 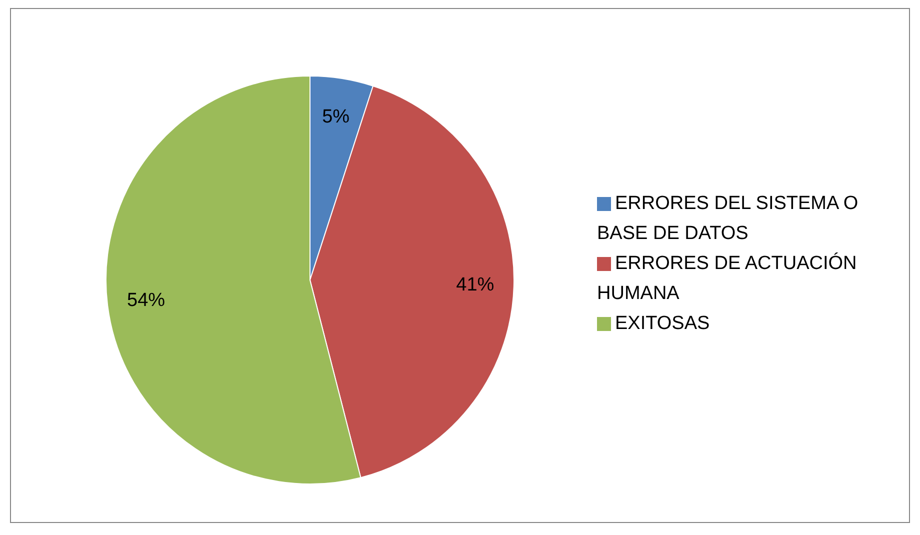 What do you see at coordinates (727, 218) in the screenshot?
I see `legend-label: ERRORES DEL SISTEMA O BASE DE DATOS` at bounding box center [727, 218].